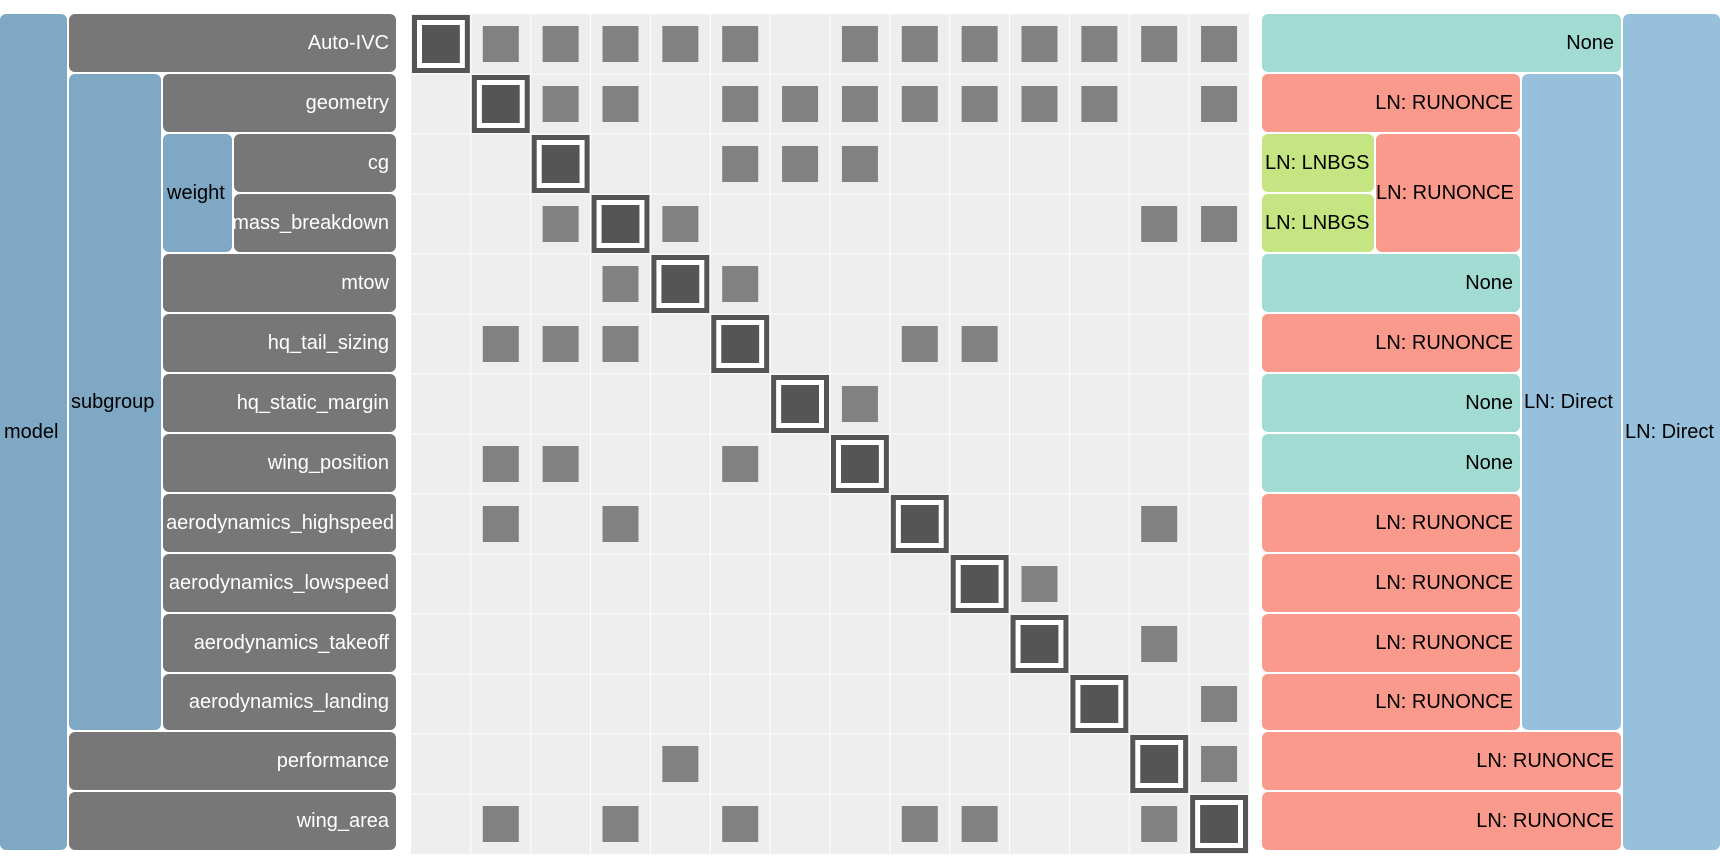 This screenshot has width=1720, height=864. What do you see at coordinates (279, 702) in the screenshot?
I see `system-aerodynamics-landing: aerodynamics_landing` at bounding box center [279, 702].